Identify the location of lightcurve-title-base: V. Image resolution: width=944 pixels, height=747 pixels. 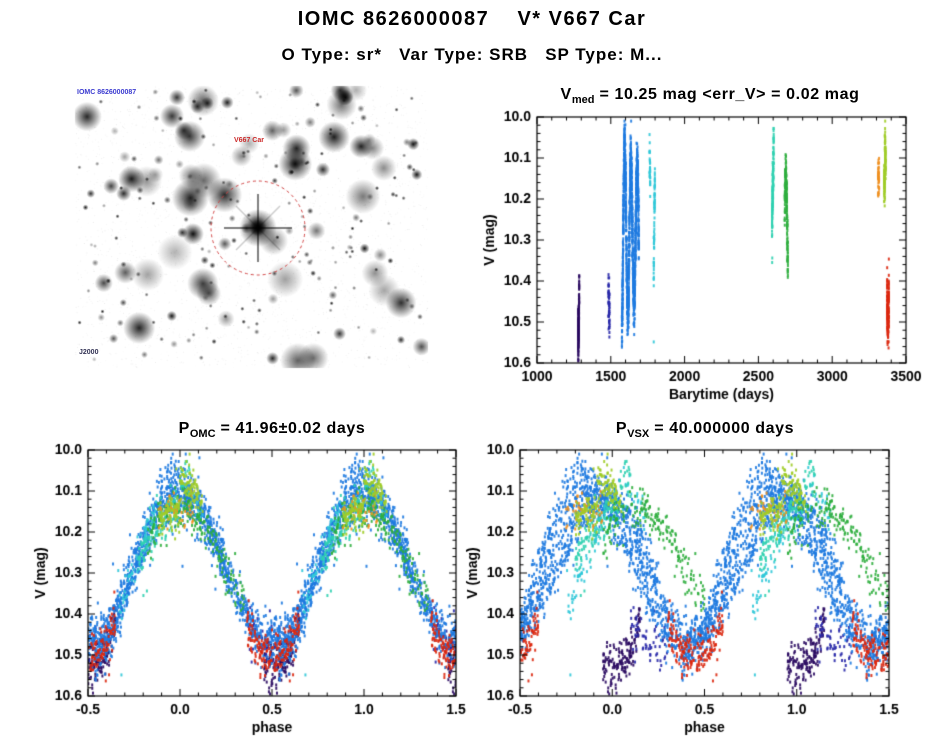
(566, 94).